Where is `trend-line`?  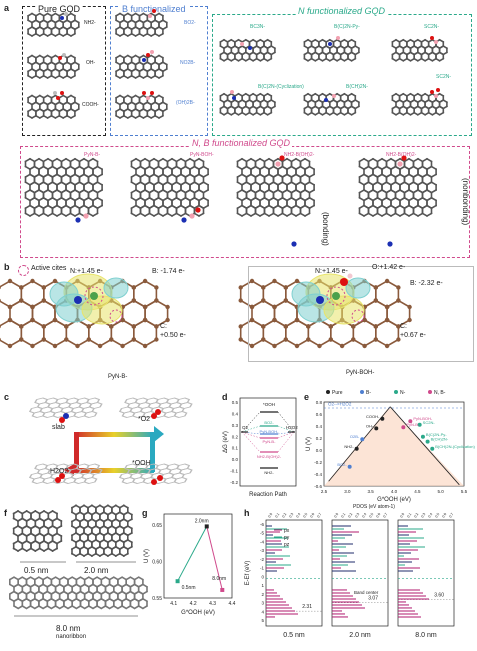
trend-line is located at coordinates (192, 554).